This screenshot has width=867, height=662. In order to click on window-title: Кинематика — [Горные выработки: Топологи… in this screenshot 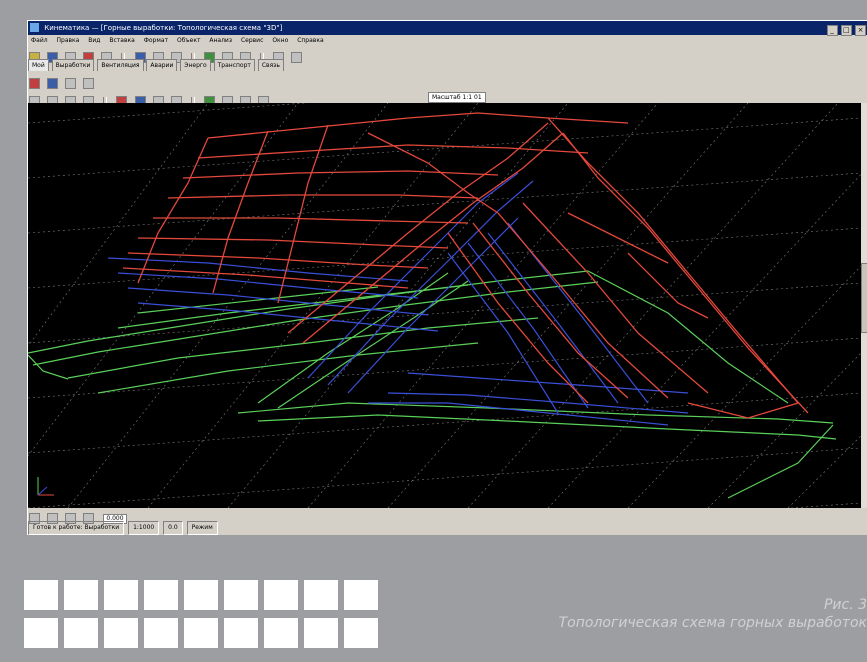, I will do `click(163, 28)`.